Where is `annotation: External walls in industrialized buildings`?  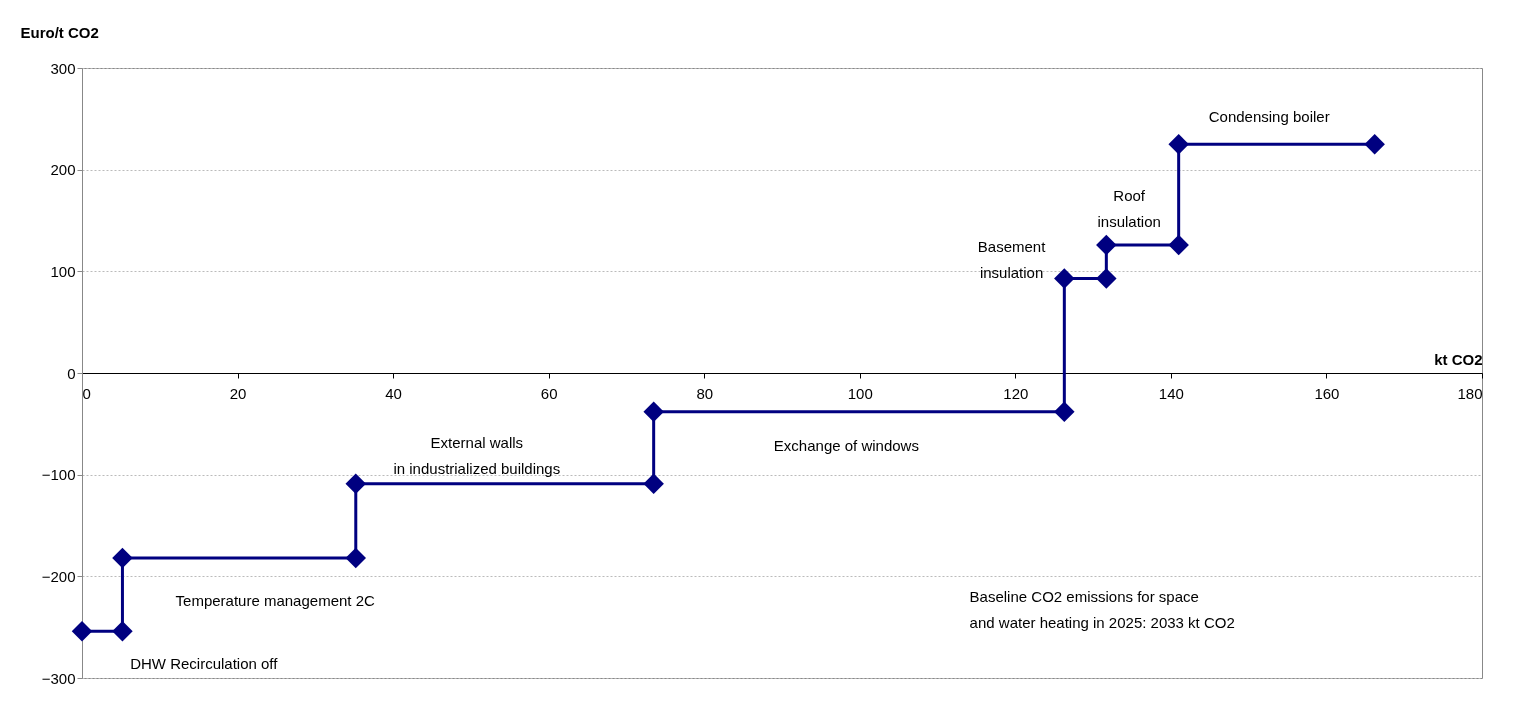
annotation: External walls in industrialized buildings is located at coordinates (477, 456).